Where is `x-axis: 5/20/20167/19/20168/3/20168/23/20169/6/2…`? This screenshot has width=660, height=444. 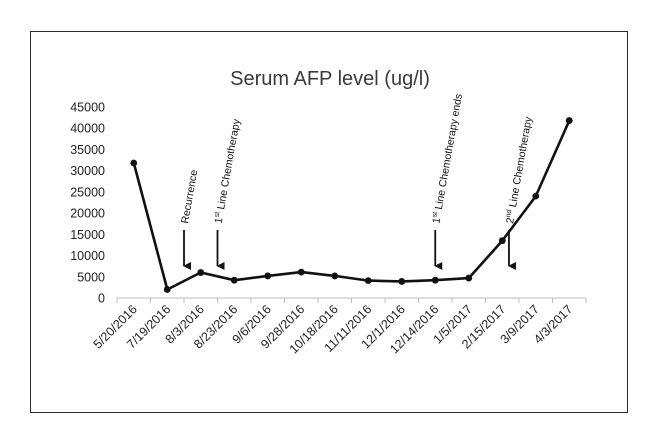
x-axis: 5/20/20167/19/20168/3/20168/23/20169/6/2… is located at coordinates (339, 326).